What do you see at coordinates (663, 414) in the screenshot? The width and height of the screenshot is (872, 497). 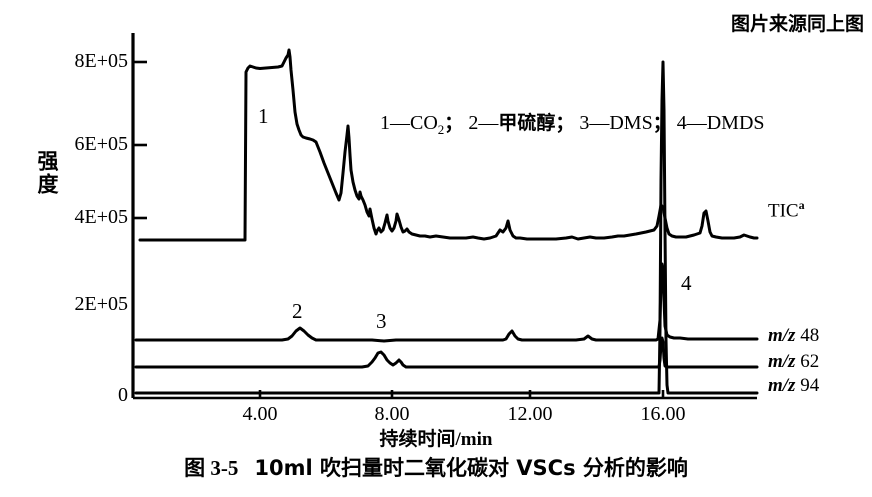 I see `xtick-label: 16.00` at bounding box center [663, 414].